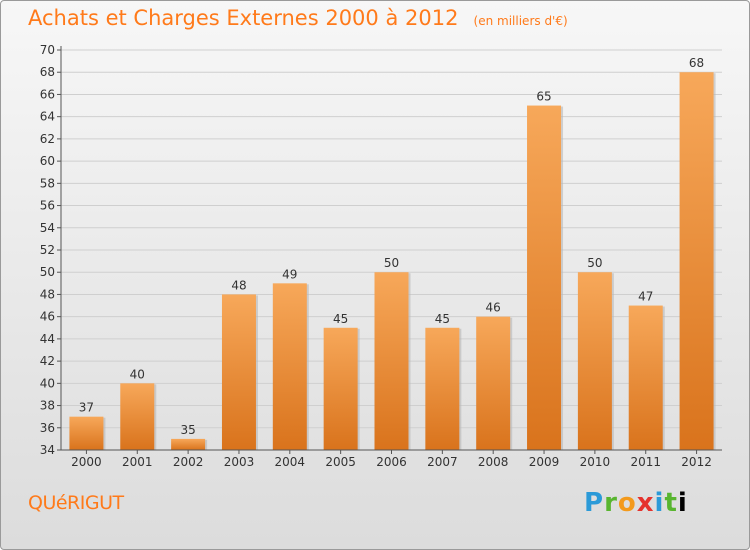  I want to click on y-tick-label: 60, so click(47, 161).